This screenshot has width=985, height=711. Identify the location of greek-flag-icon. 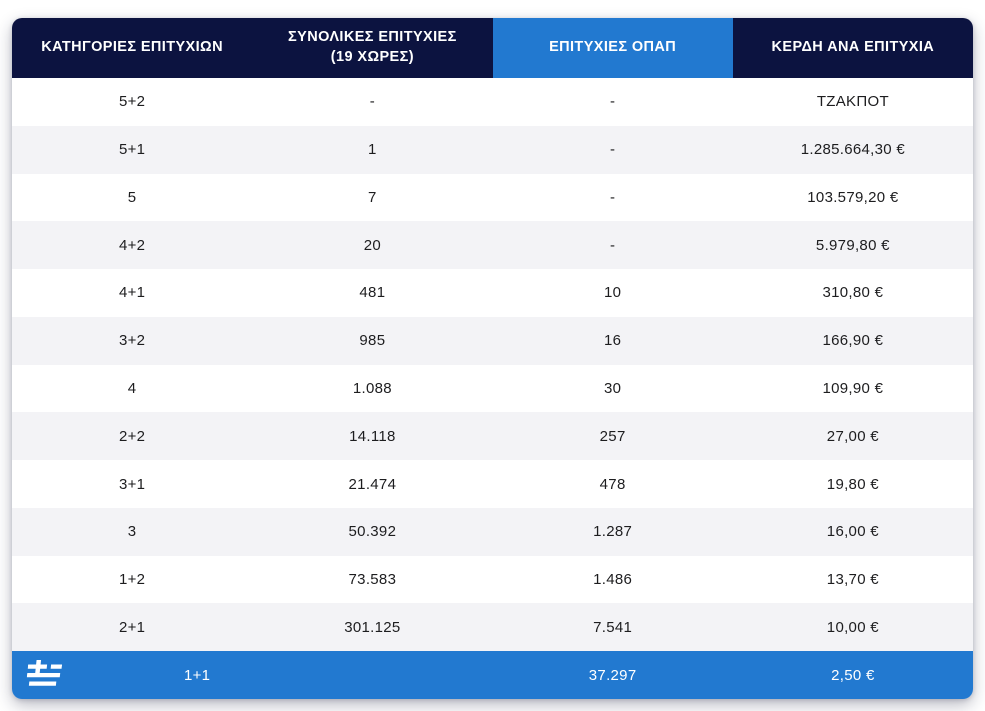
(44, 675).